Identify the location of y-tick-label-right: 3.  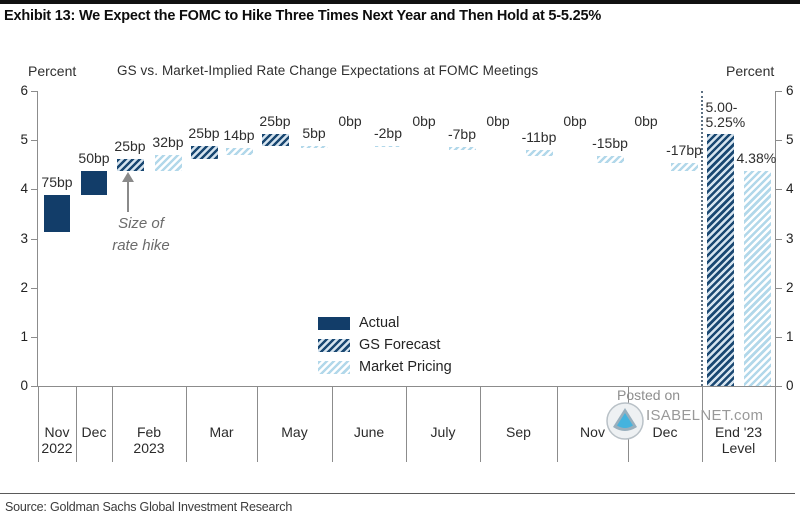
(790, 238).